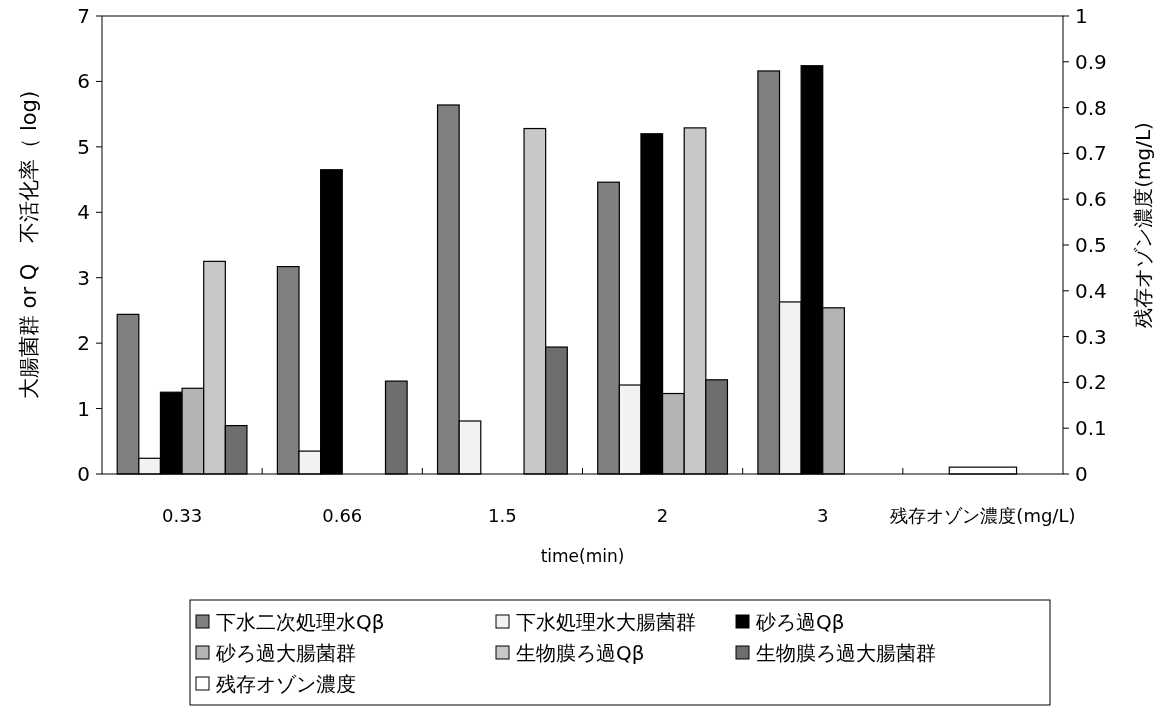  Describe the element at coordinates (1091, 382) in the screenshot. I see `y2-tick-label: 0.2` at that location.